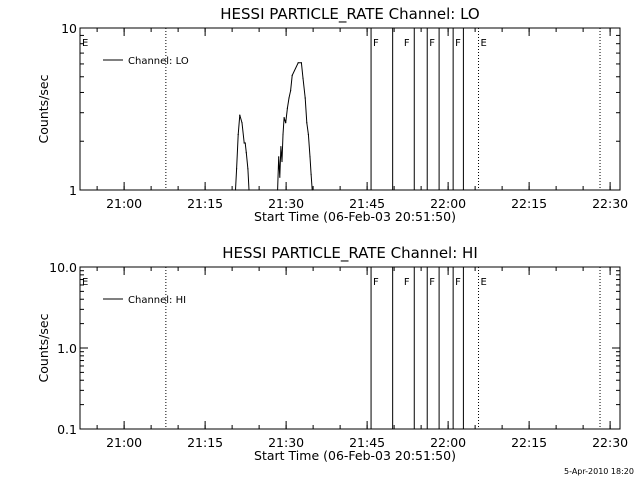 The width and height of the screenshot is (640, 480). I want to click on timestamp: 5-Apr-2010 18:20, so click(599, 471).